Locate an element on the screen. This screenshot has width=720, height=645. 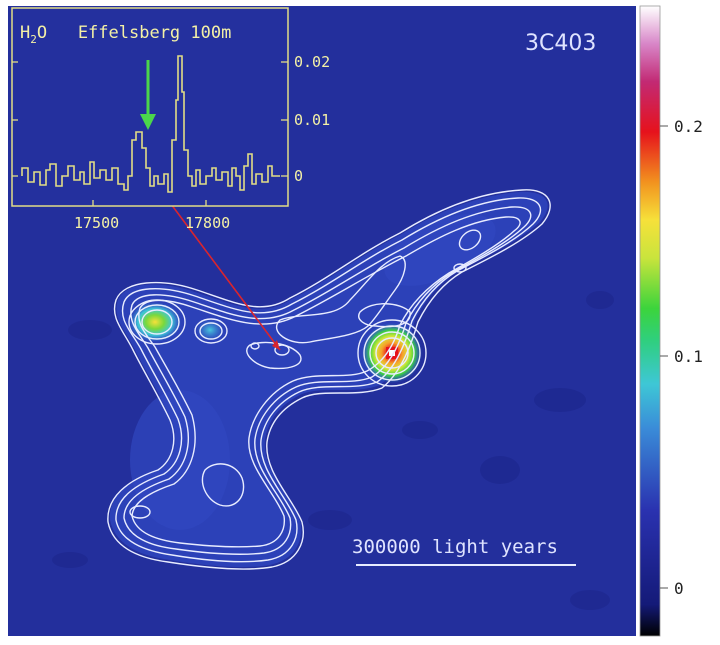
colorbar-tick-0-2: 0.2 is located at coordinates (688, 126).